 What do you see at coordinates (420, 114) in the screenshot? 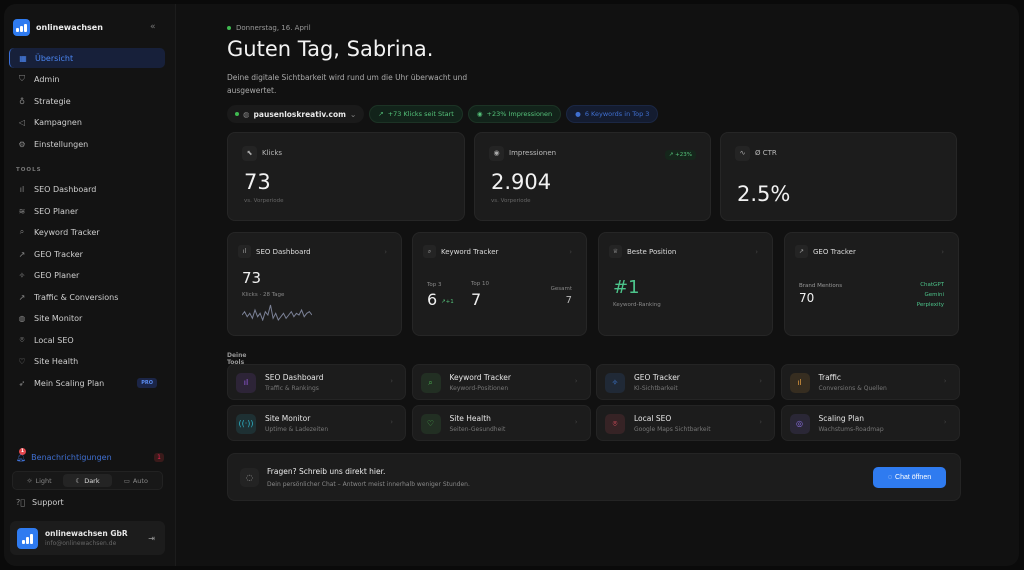
I see `chip-label: +73 Klicks seit Start` at bounding box center [420, 114].